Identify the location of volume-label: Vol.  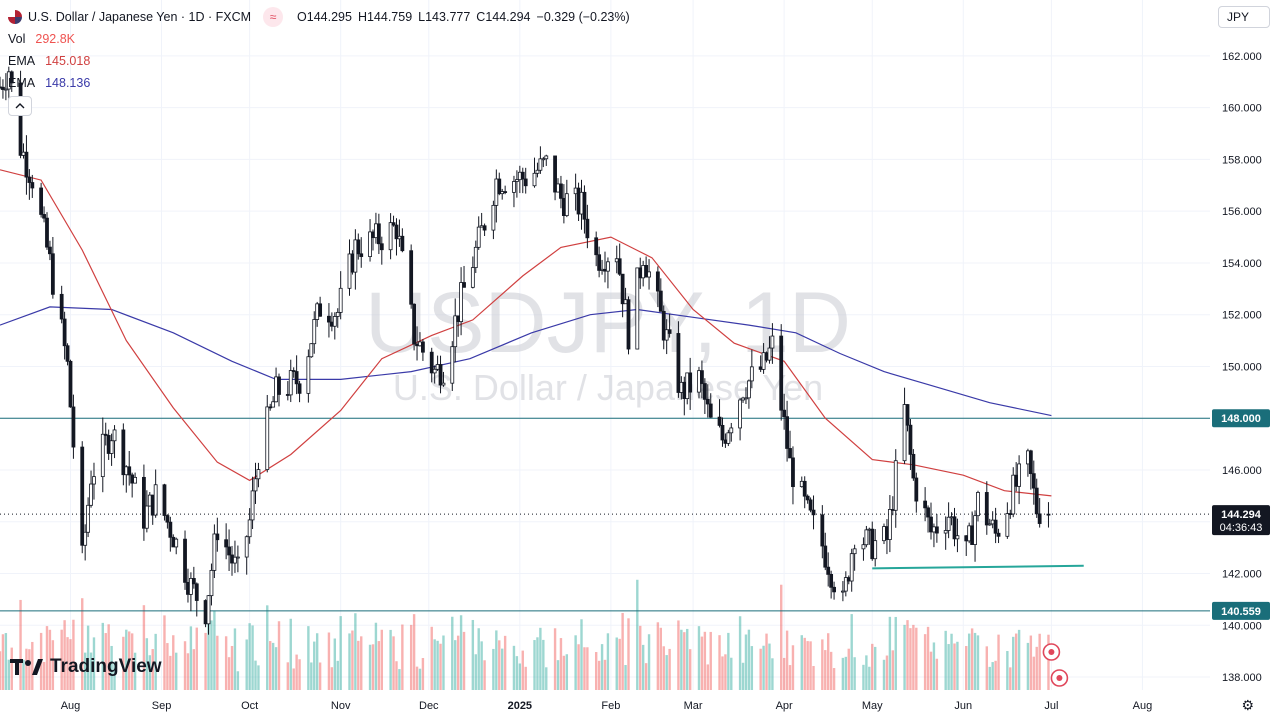
(17, 39).